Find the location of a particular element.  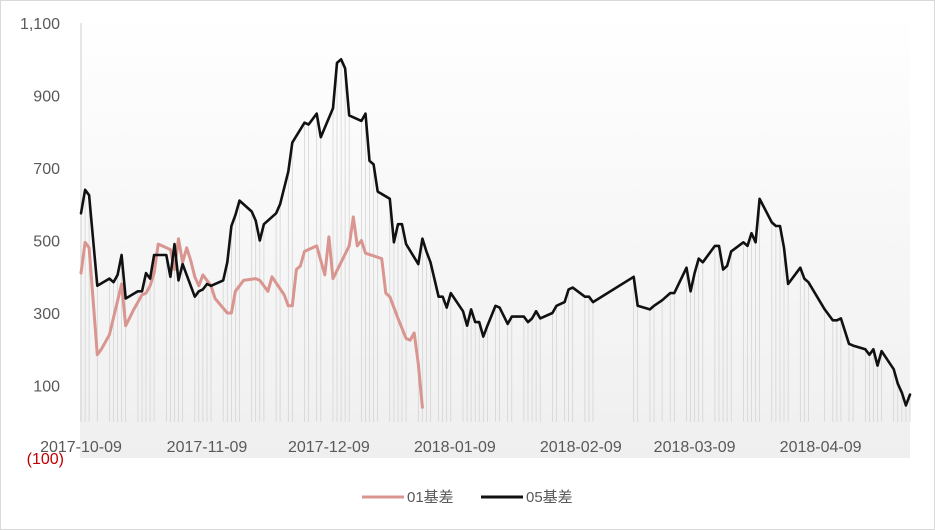

x-tick-label: 2018-02-09 is located at coordinates (581, 447).